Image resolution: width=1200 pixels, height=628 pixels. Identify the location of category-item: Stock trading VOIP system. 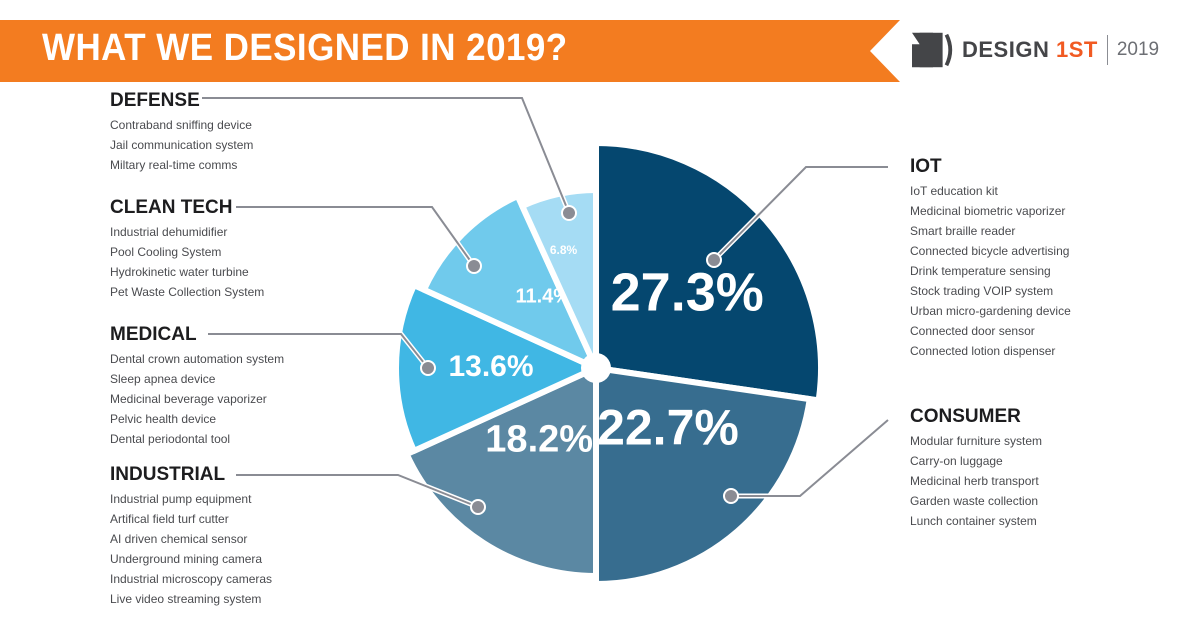
(982, 291).